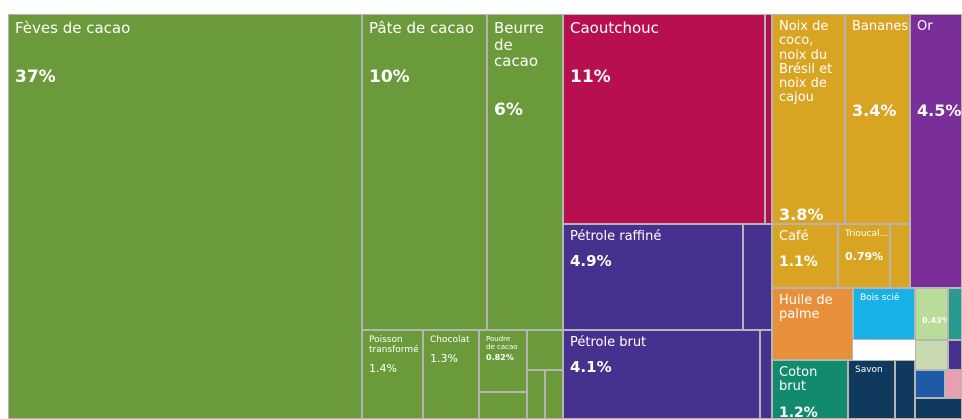  I want to click on cell-value: 4.5%, so click(939, 110).